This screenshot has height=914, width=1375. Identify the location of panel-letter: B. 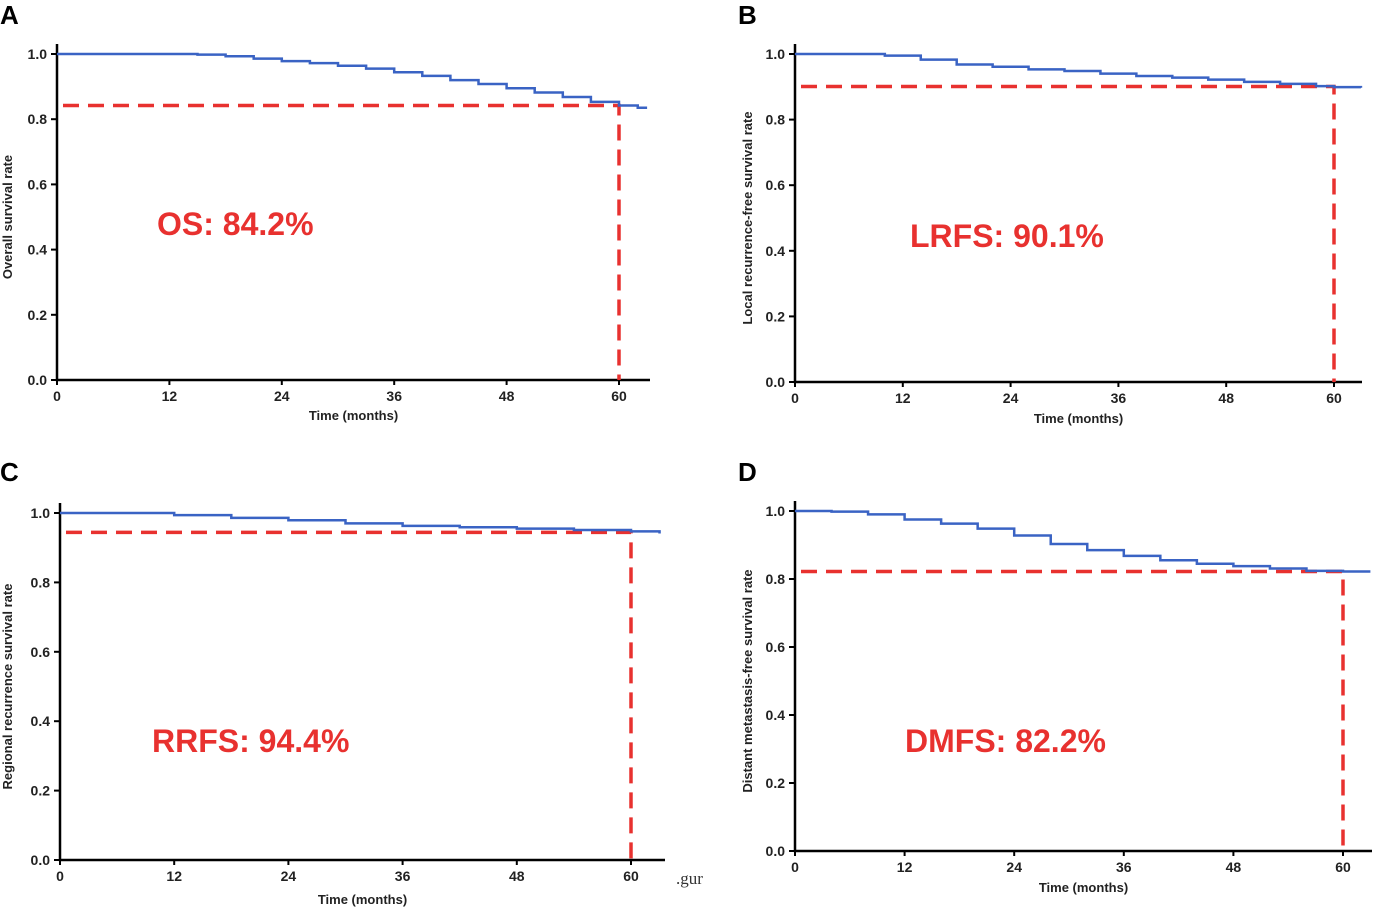
(747, 15).